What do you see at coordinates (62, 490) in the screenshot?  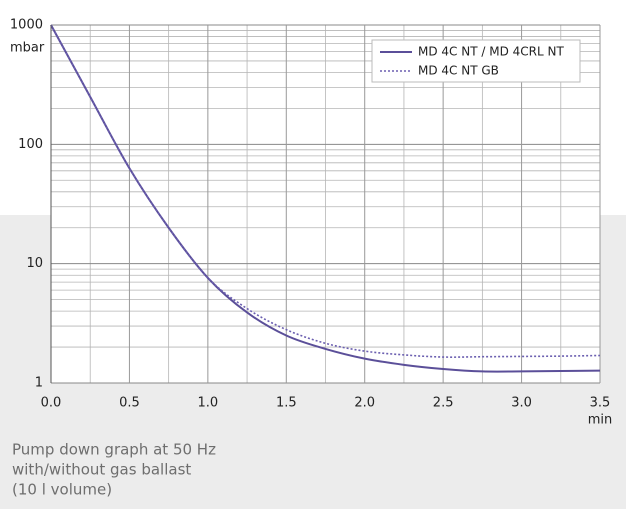 I see `caption: (10 l volume)` at bounding box center [62, 490].